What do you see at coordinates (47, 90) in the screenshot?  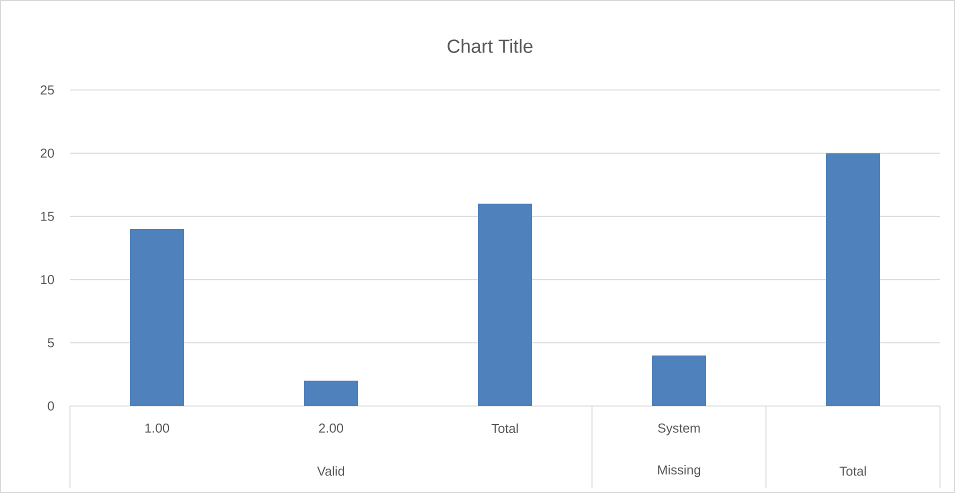 I see `y-tick-label: 25` at bounding box center [47, 90].